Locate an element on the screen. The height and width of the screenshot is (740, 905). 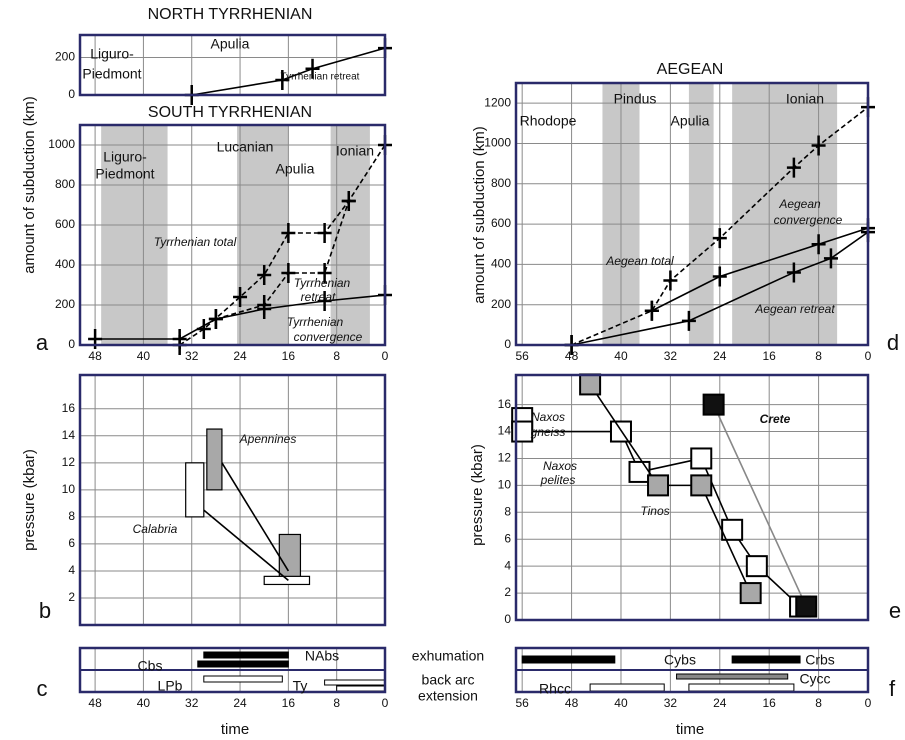
annotation: Naxos is located at coordinates (548, 417).